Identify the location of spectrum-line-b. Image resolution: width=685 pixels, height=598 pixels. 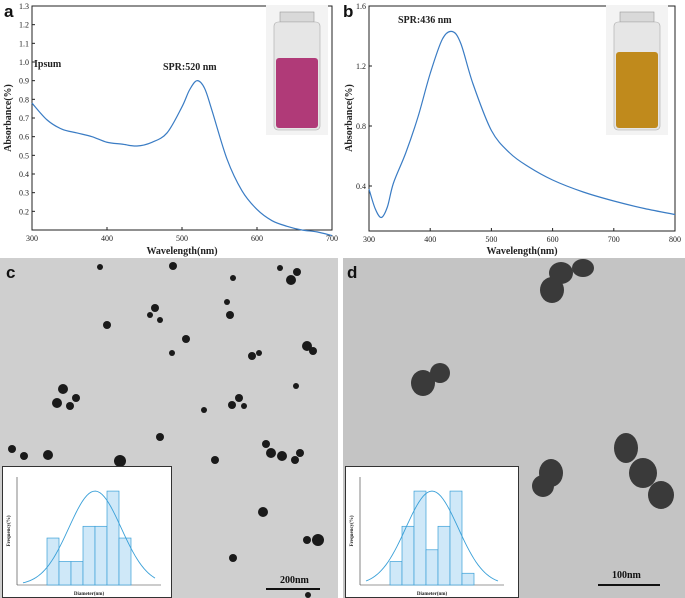
(522, 124).